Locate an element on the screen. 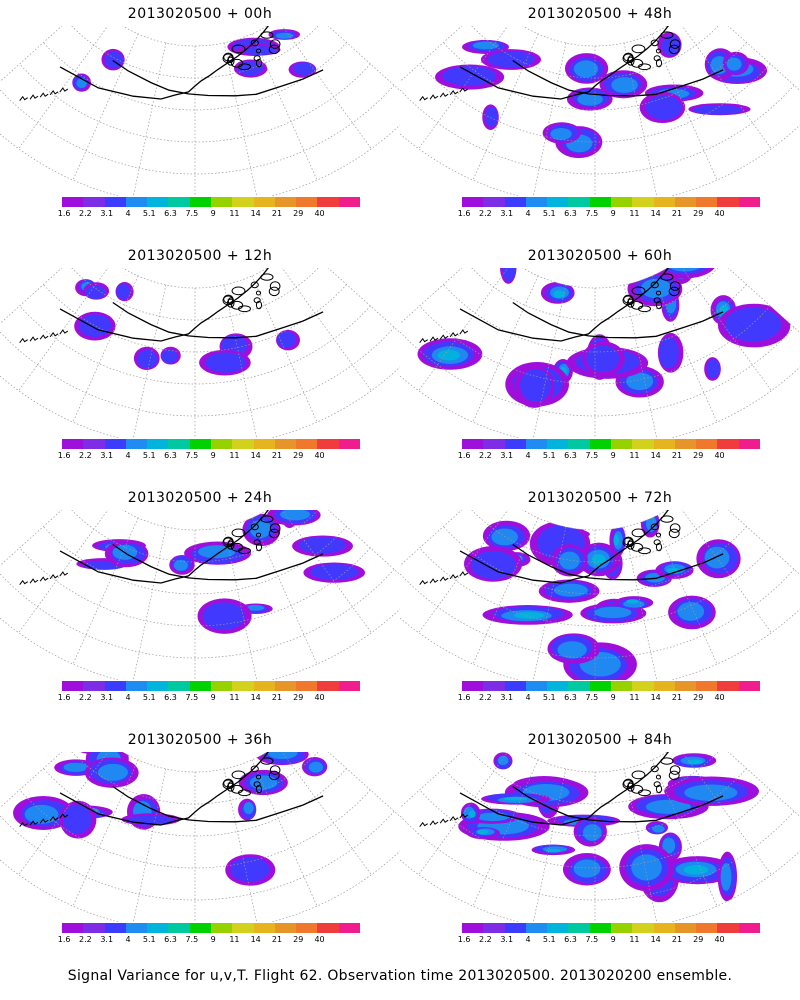 Image resolution: width=800 pixels, height=1000 pixels. colorbar-tick-label: 14 is located at coordinates (655, 455).